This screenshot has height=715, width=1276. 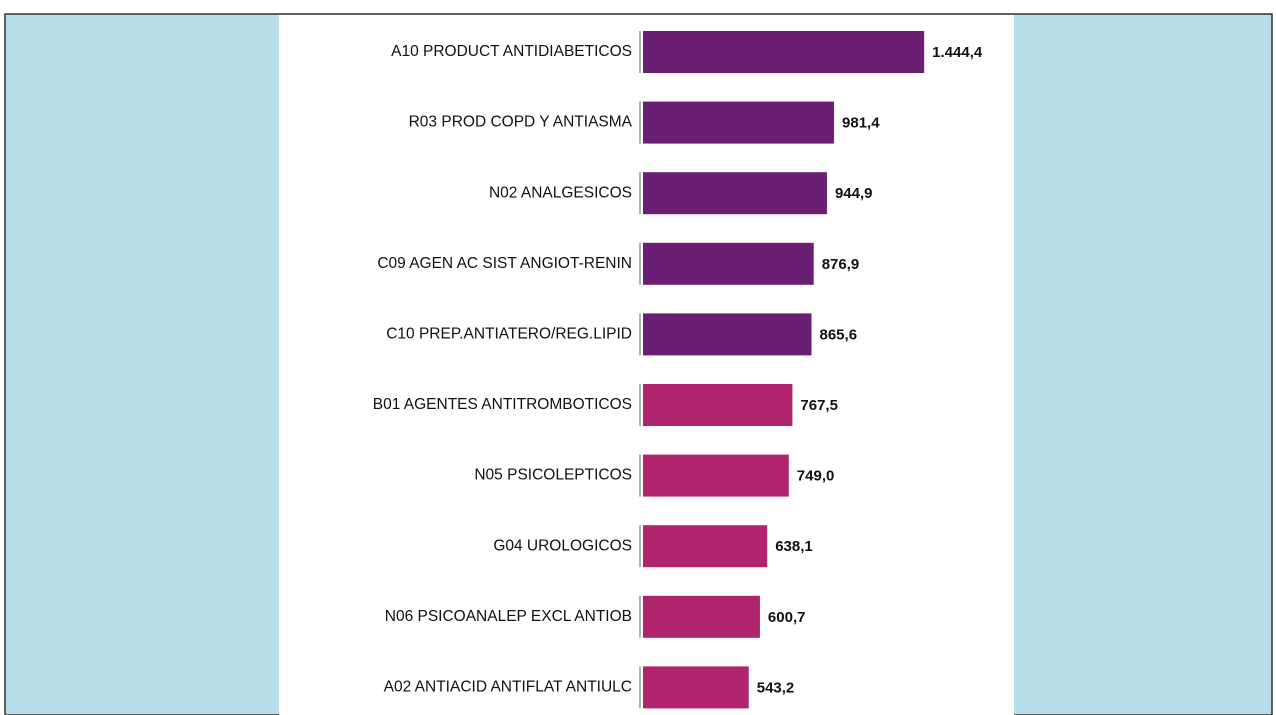 I want to click on value-label: 767,5, so click(x=819, y=405).